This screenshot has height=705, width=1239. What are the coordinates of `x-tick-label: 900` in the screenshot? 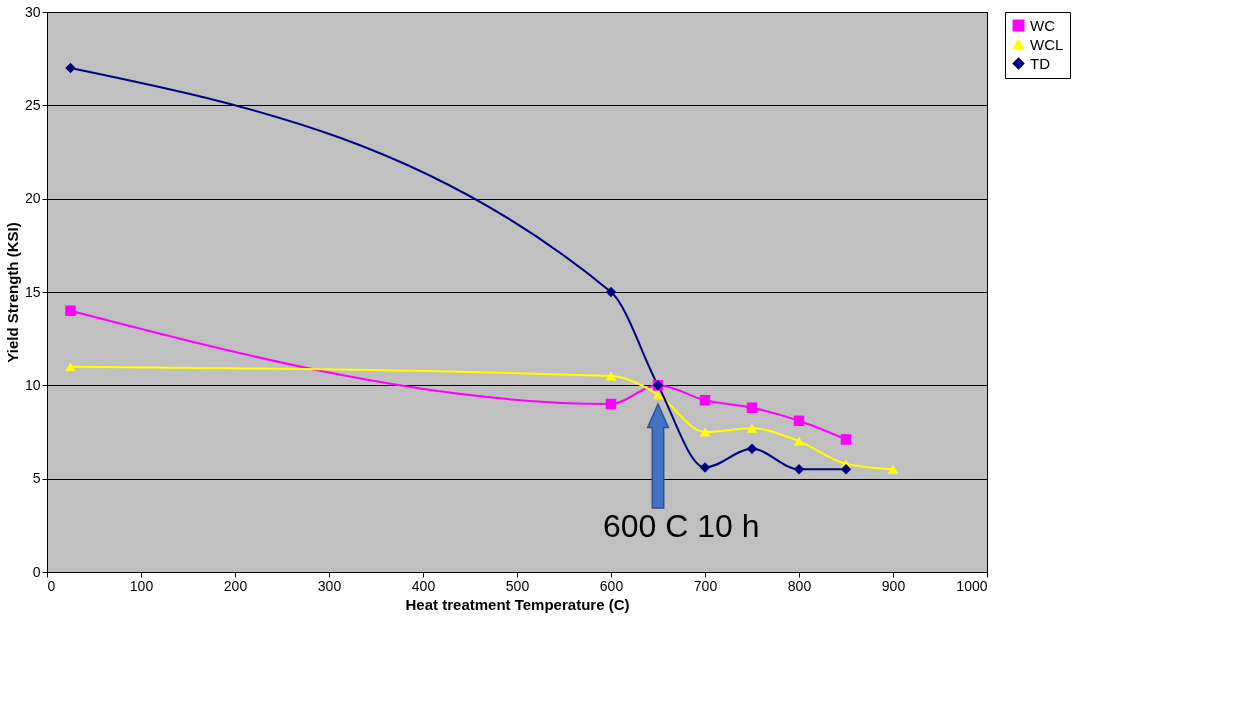 It's located at (893, 585).